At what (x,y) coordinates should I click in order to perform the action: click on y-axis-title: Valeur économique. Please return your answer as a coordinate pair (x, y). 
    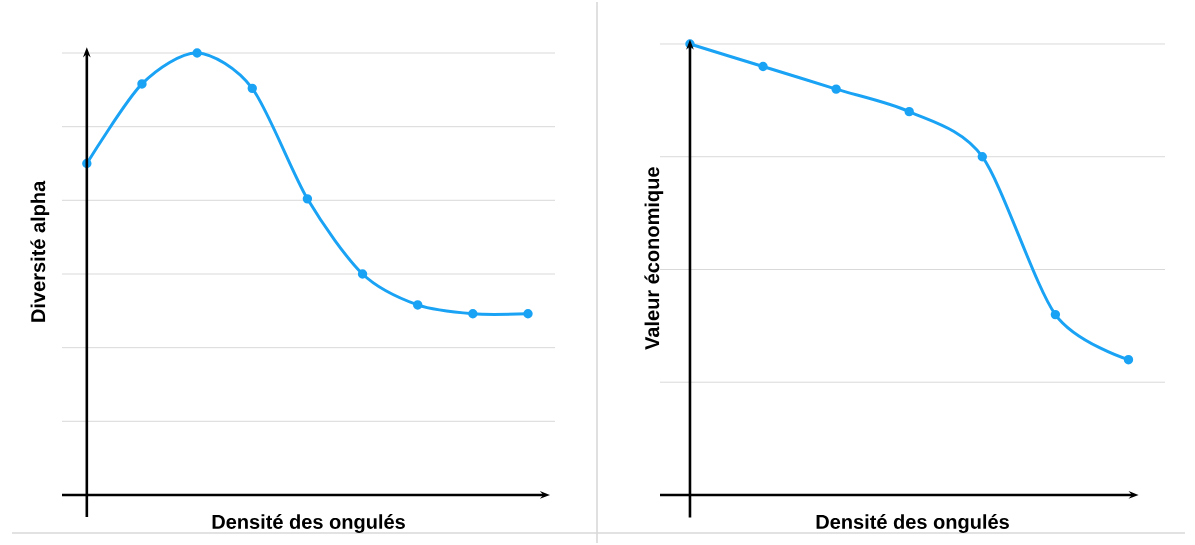
    Looking at the image, I should click on (654, 258).